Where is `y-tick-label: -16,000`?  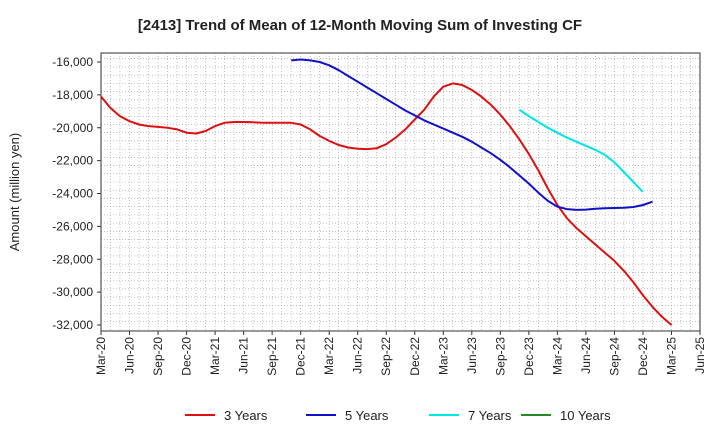 y-tick-label: -16,000 is located at coordinates (72, 62).